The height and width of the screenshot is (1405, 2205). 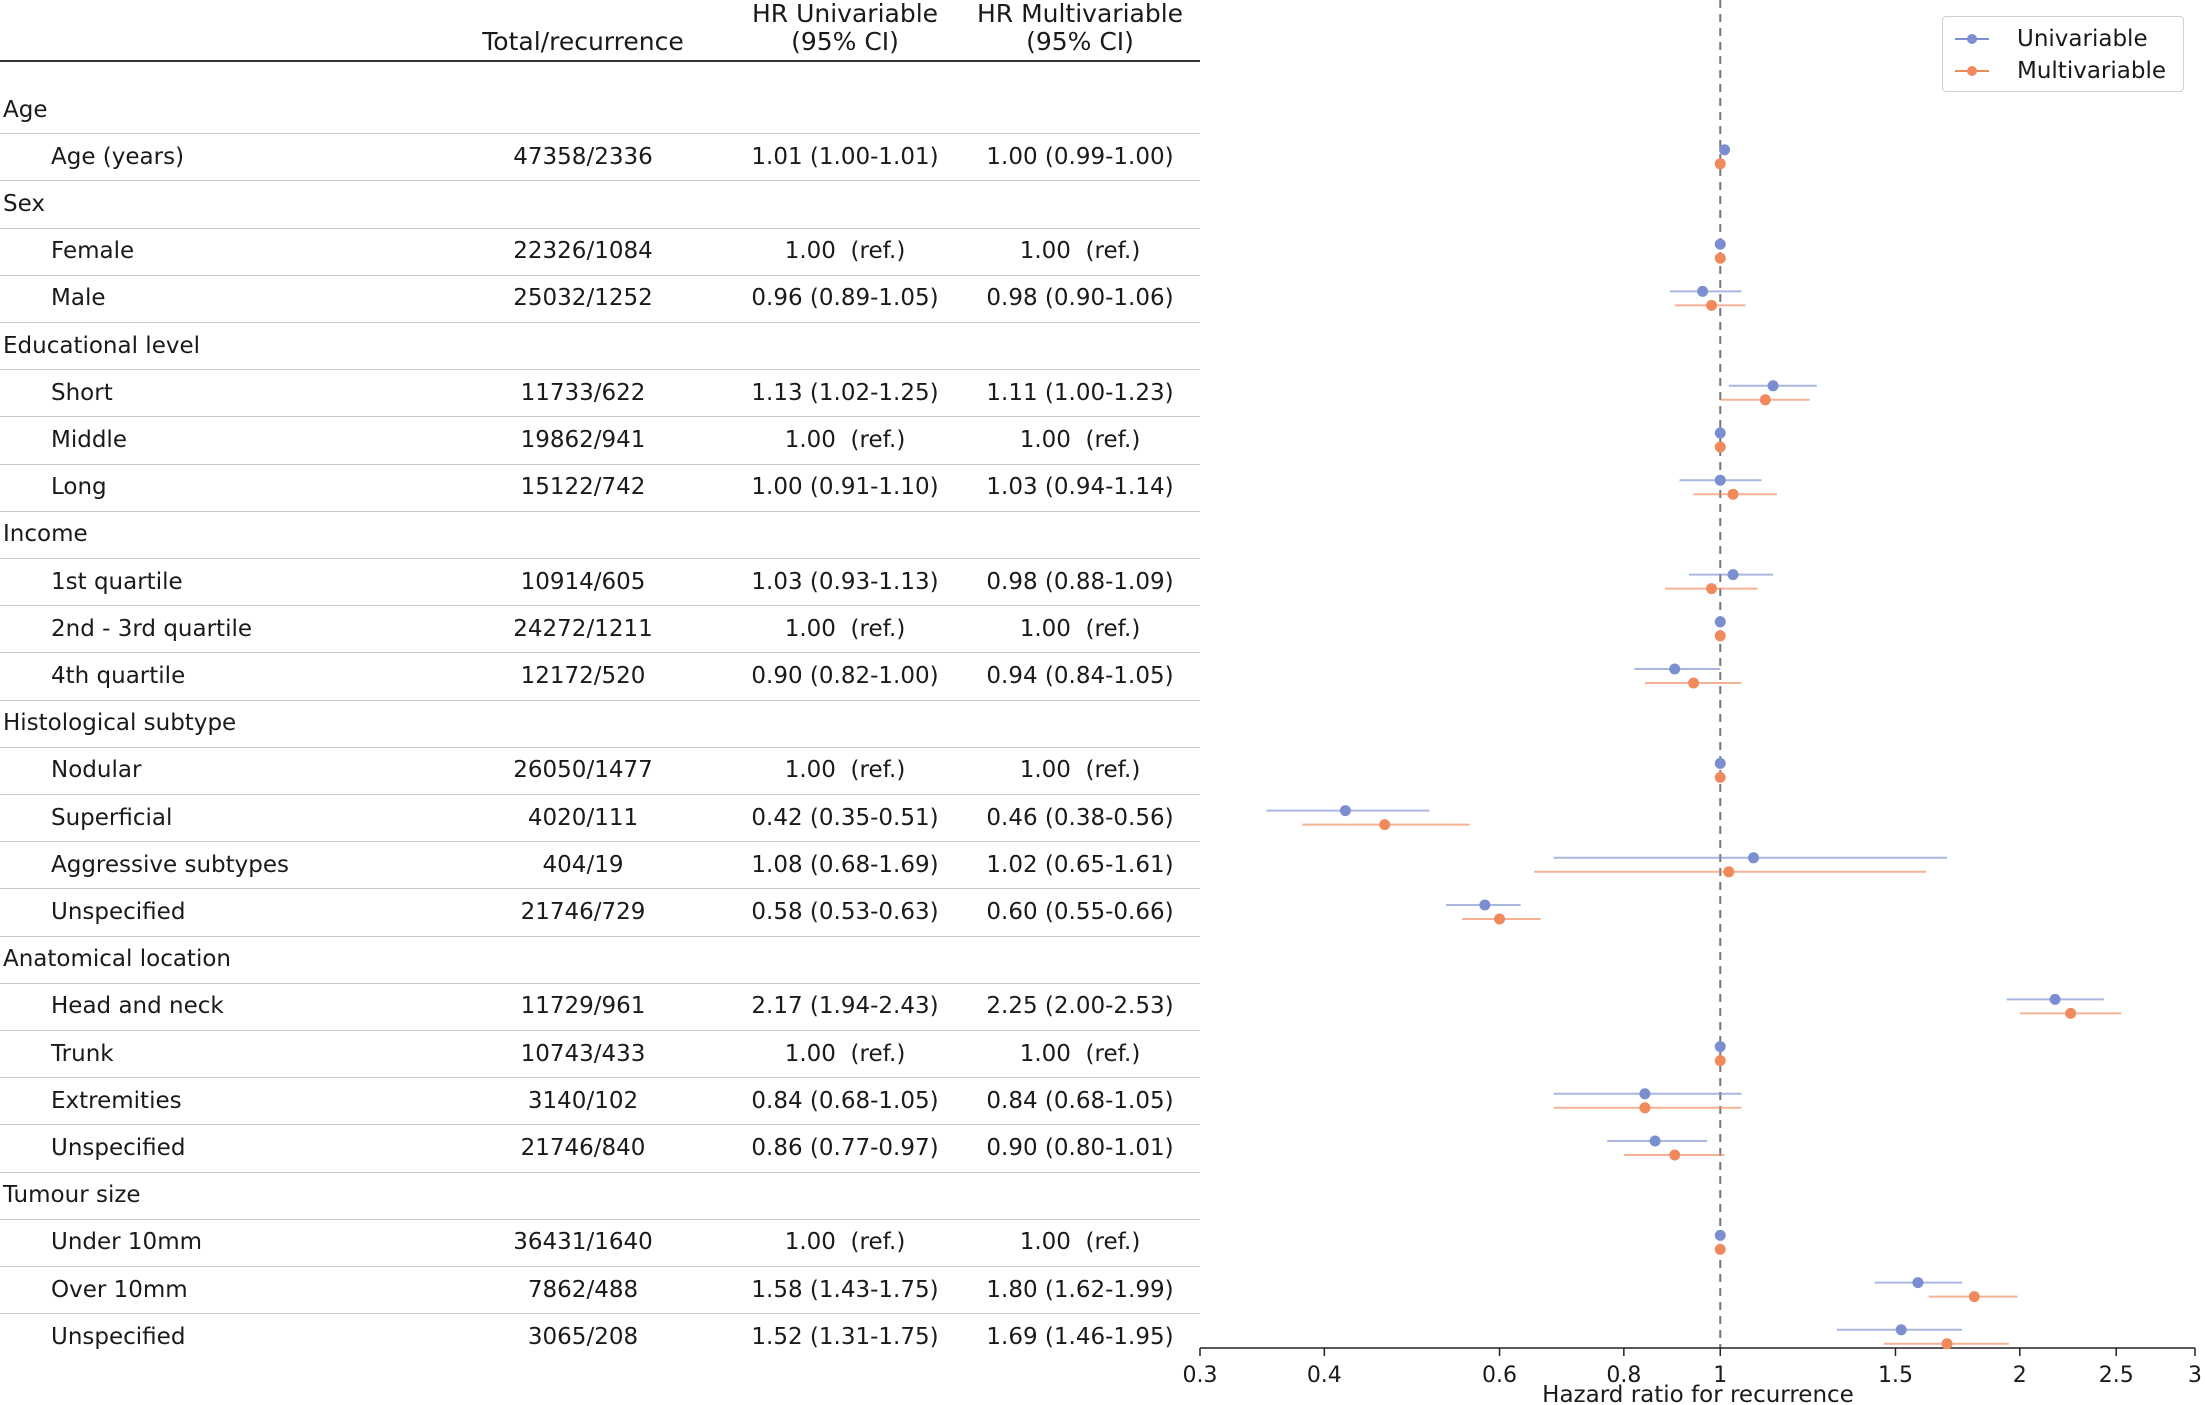 What do you see at coordinates (93, 251) in the screenshot?
I see `row-label: Female` at bounding box center [93, 251].